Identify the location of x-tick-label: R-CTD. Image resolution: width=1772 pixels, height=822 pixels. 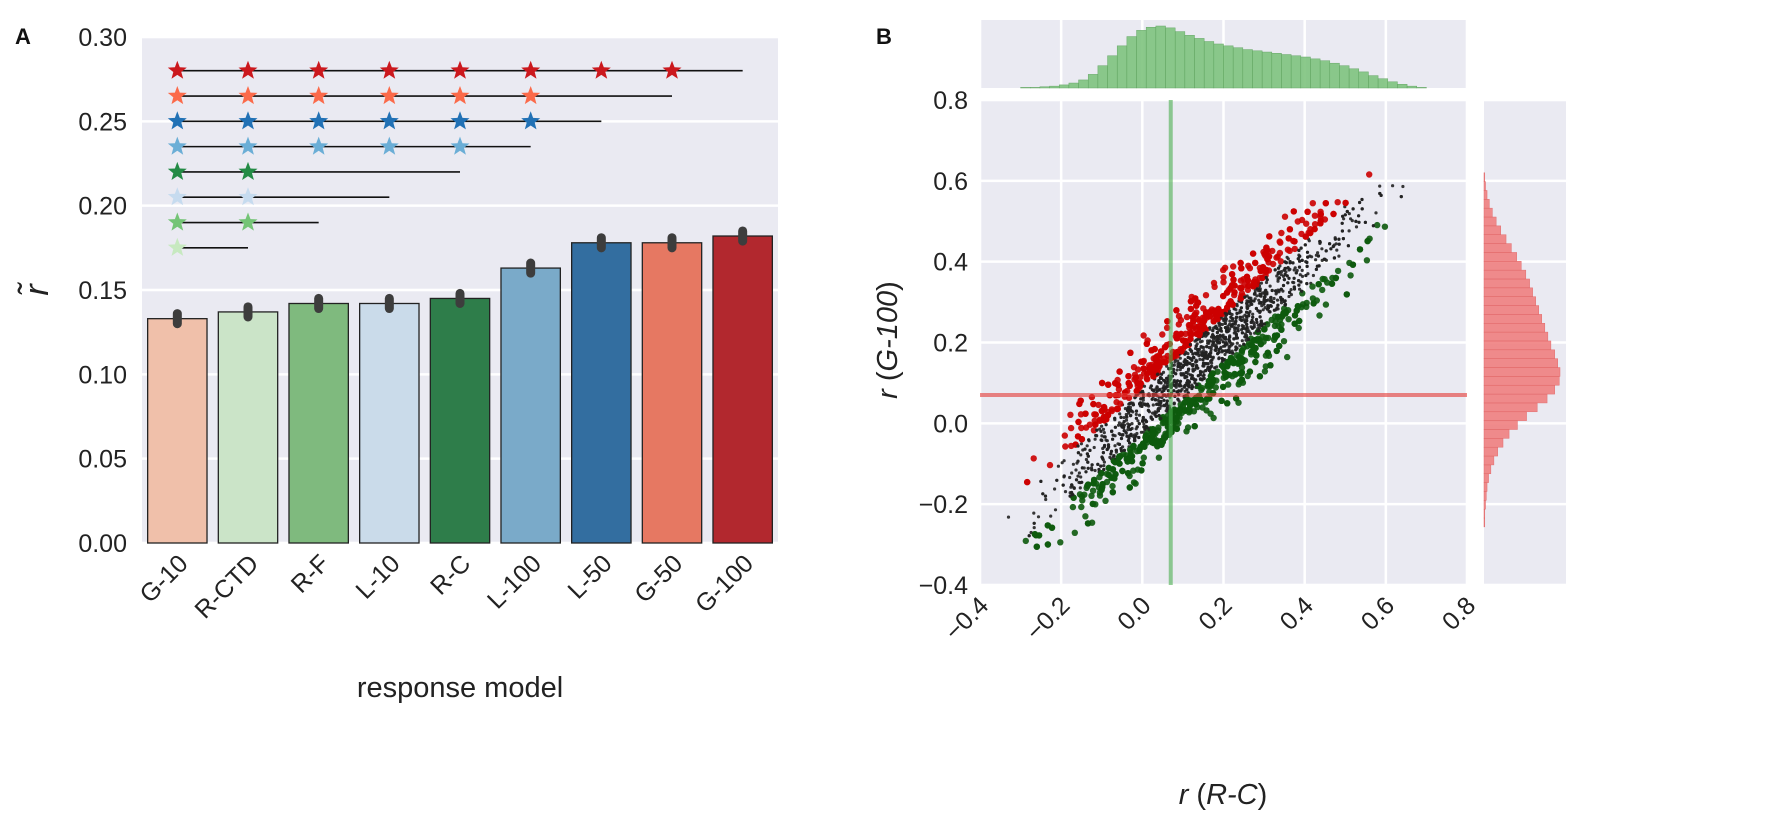
(226, 586).